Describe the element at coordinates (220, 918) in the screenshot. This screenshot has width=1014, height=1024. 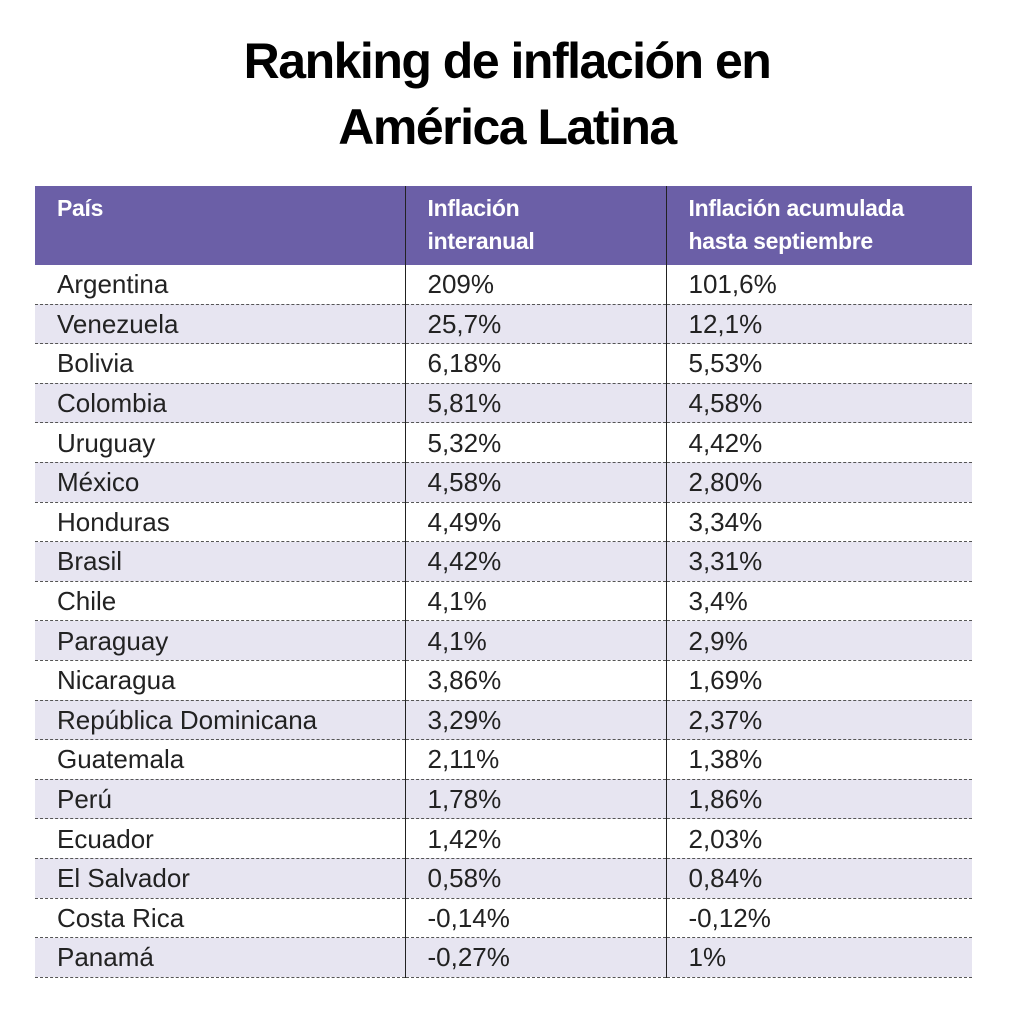
I see `country-cell: Costa Rica` at that location.